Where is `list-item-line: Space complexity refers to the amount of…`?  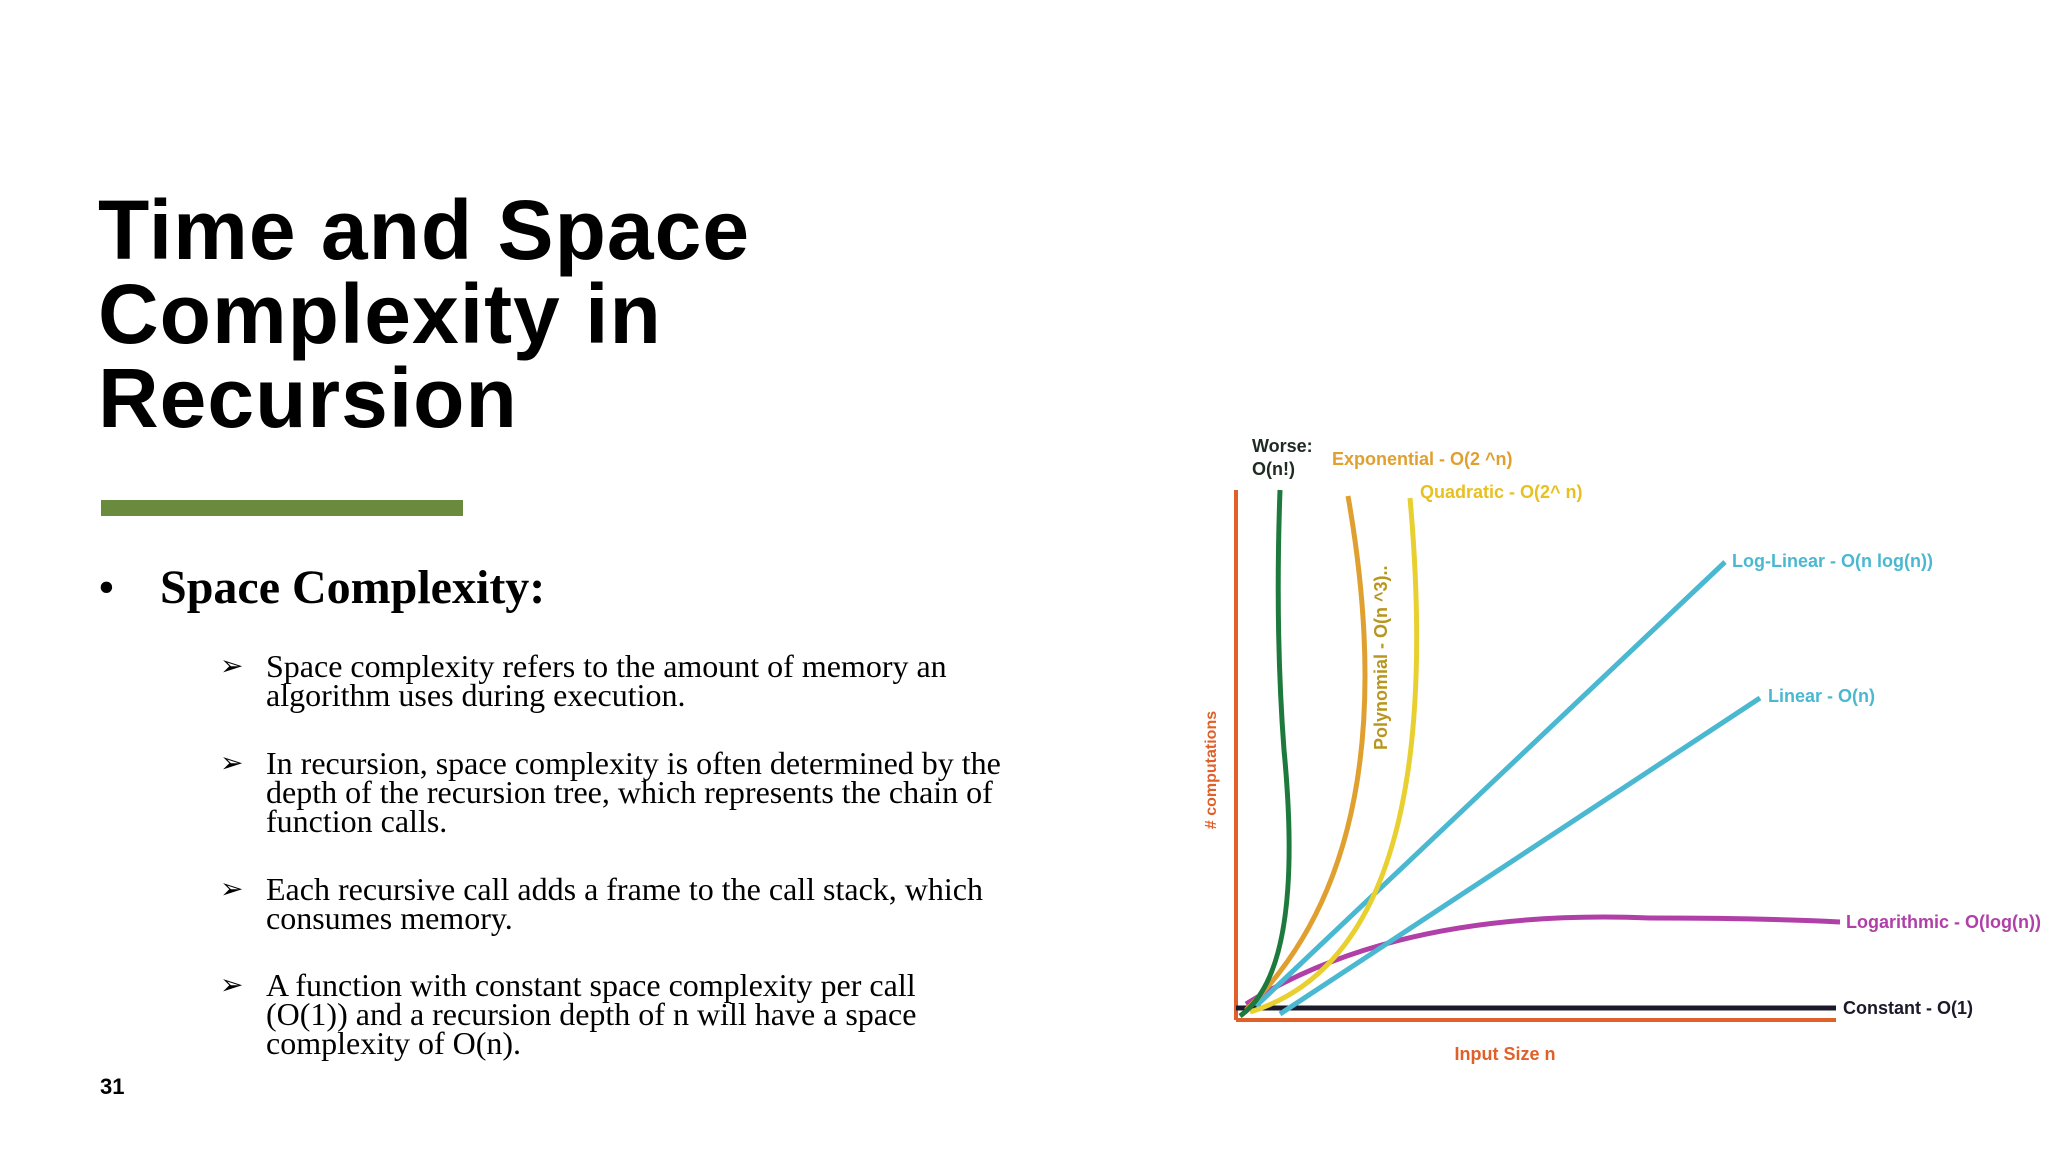
list-item-line: Space complexity refers to the amount of… is located at coordinates (606, 666).